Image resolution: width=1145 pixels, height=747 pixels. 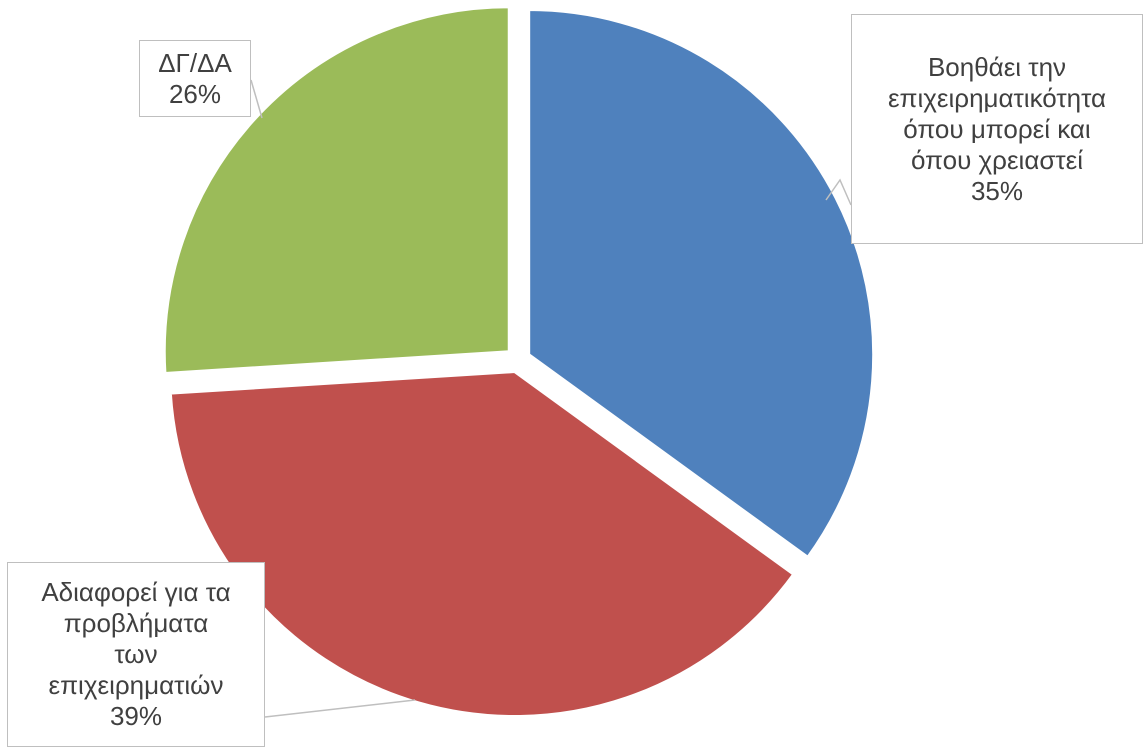 What do you see at coordinates (340, 708) in the screenshot?
I see `leader-line-red` at bounding box center [340, 708].